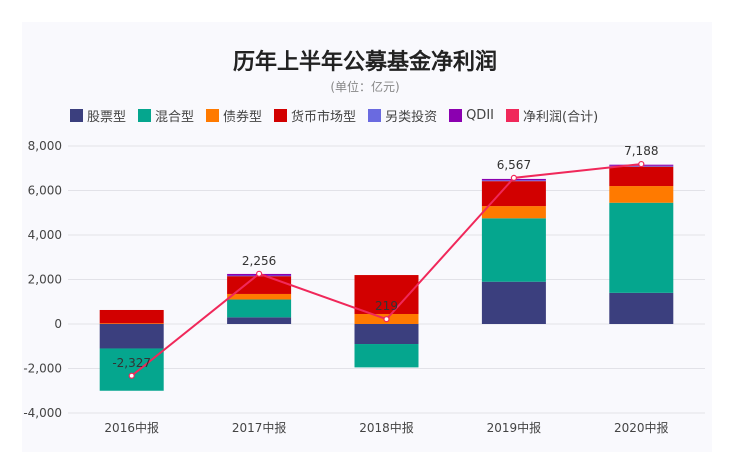  I want to click on data-label: 6,567, so click(514, 165).